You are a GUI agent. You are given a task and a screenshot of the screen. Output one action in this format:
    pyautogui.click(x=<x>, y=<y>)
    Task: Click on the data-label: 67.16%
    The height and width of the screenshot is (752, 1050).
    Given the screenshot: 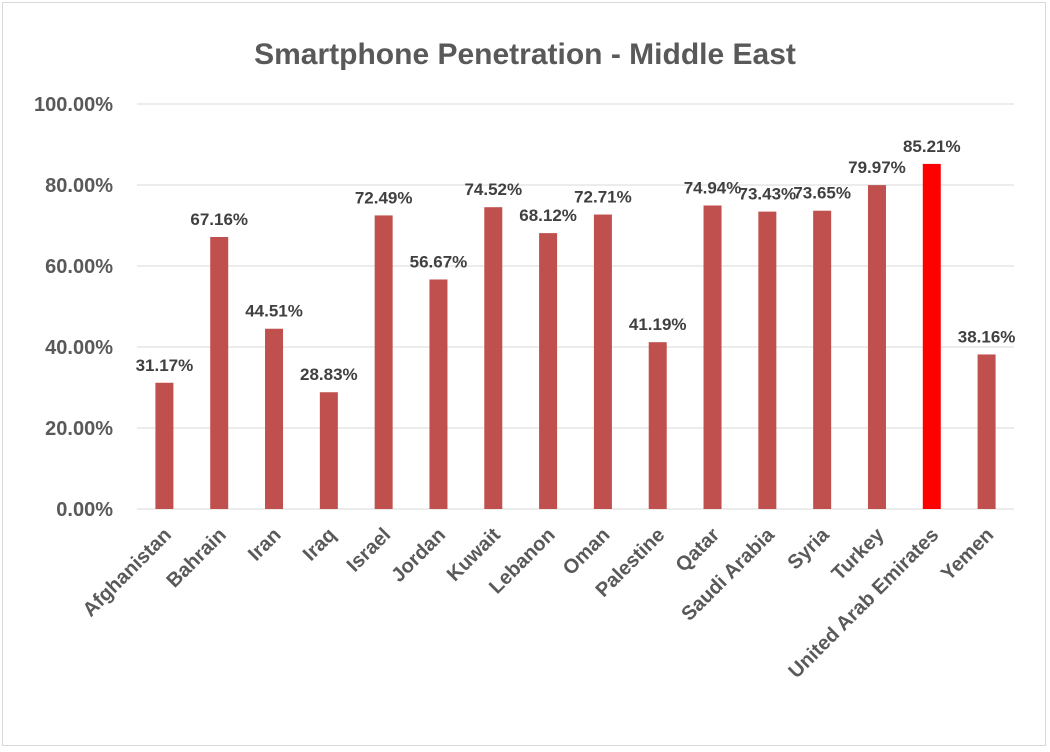 What is the action you would take?
    pyautogui.click(x=219, y=219)
    